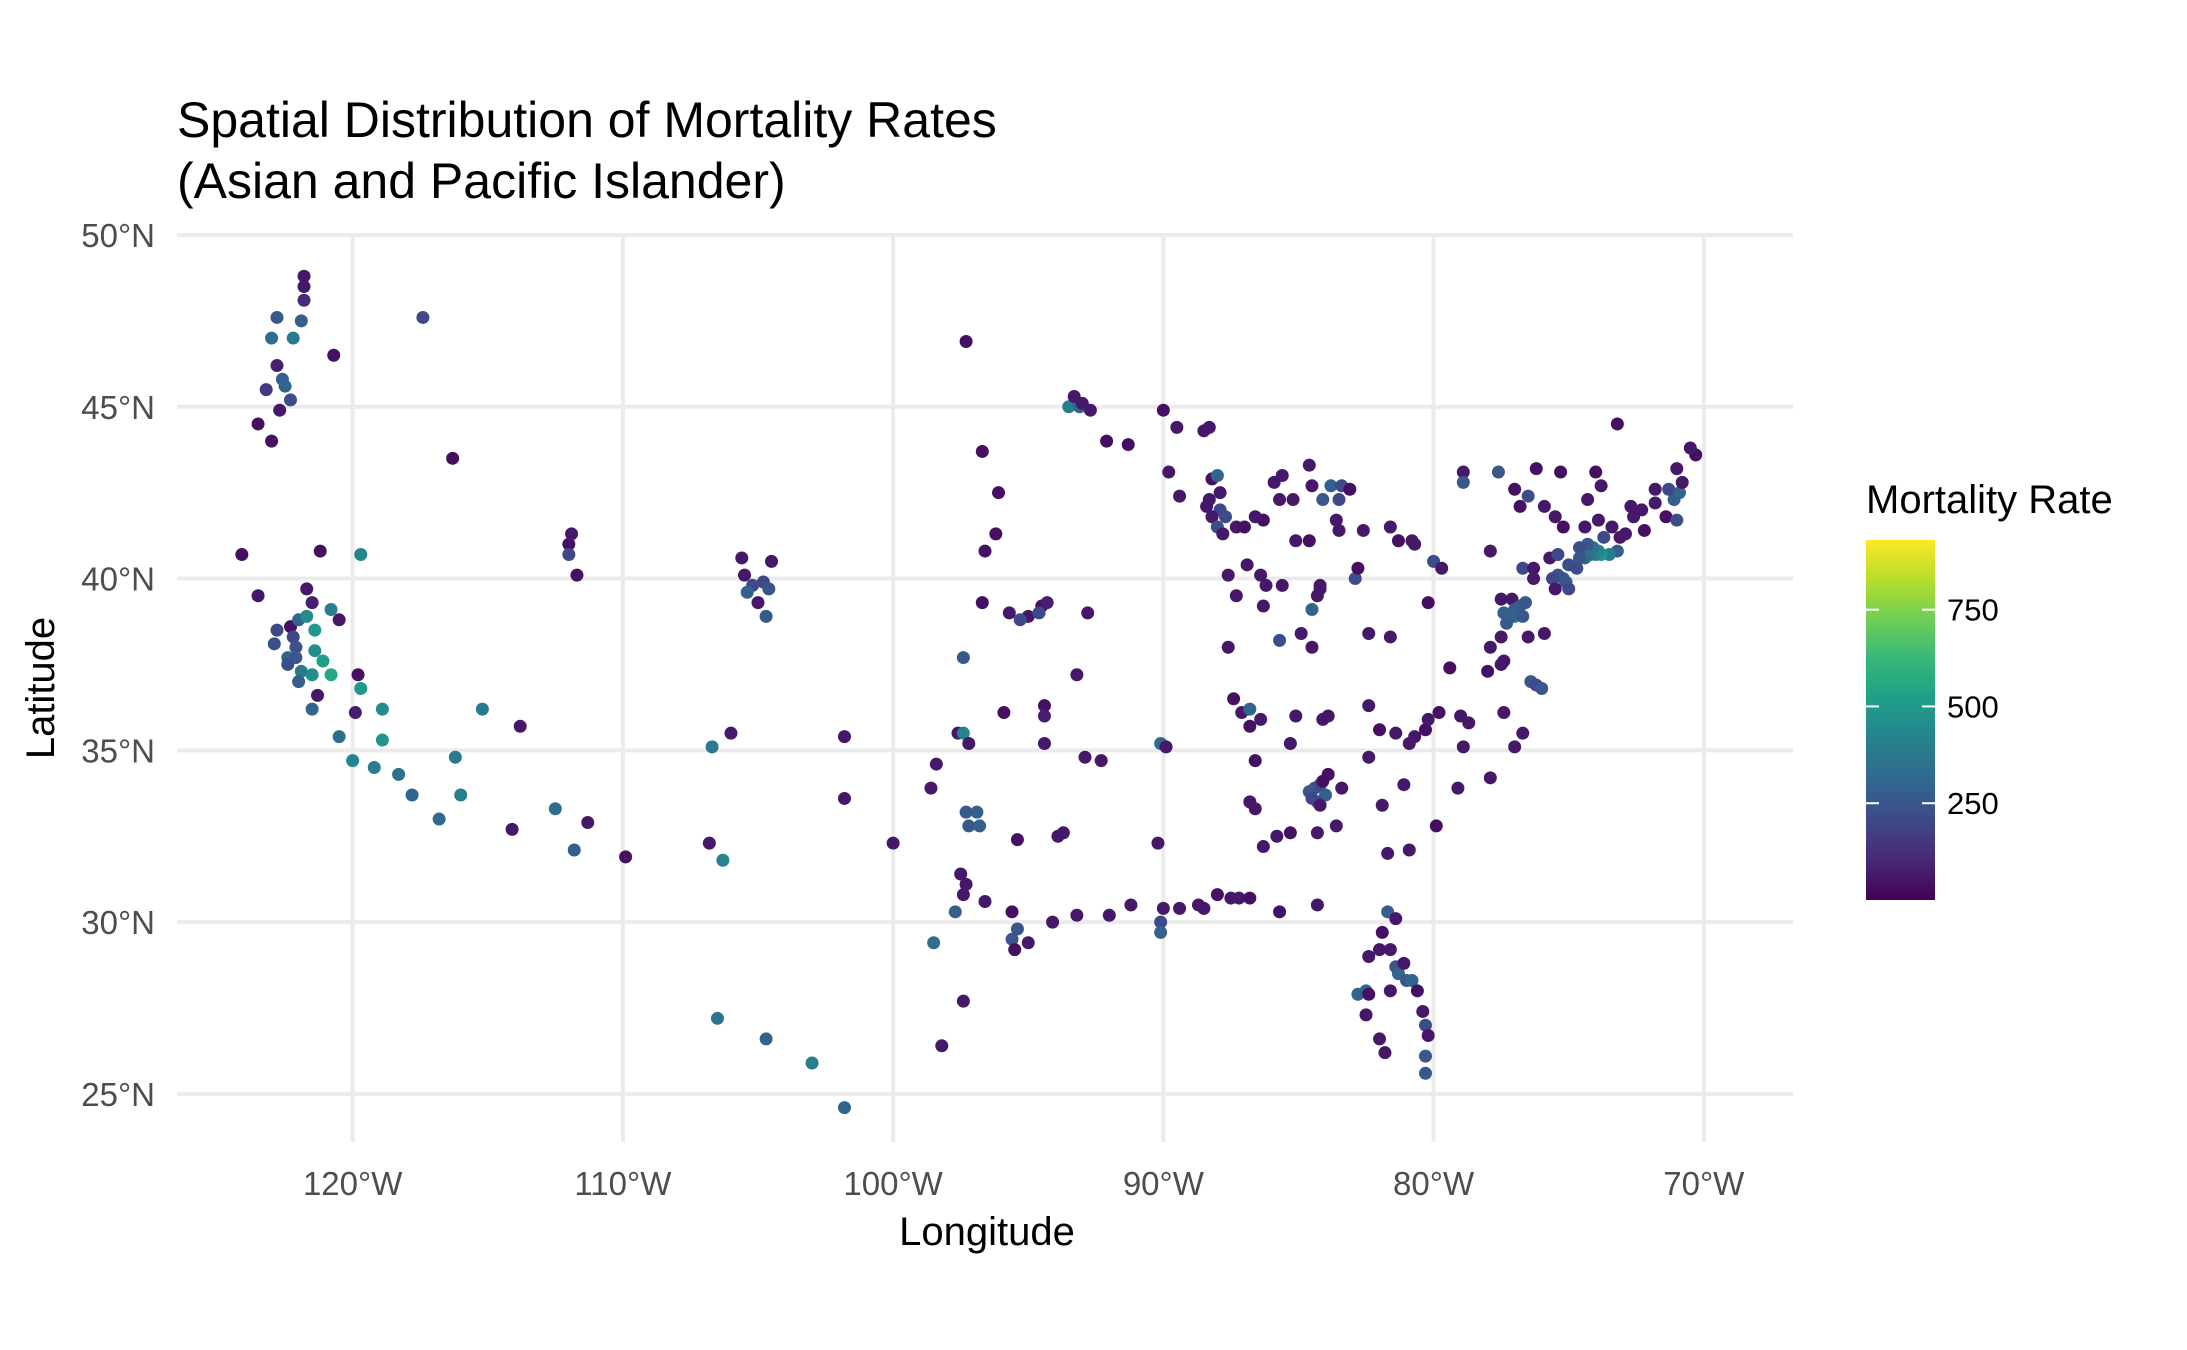  Describe the element at coordinates (118, 579) in the screenshot. I see `y-tick-label: 40°N` at that location.